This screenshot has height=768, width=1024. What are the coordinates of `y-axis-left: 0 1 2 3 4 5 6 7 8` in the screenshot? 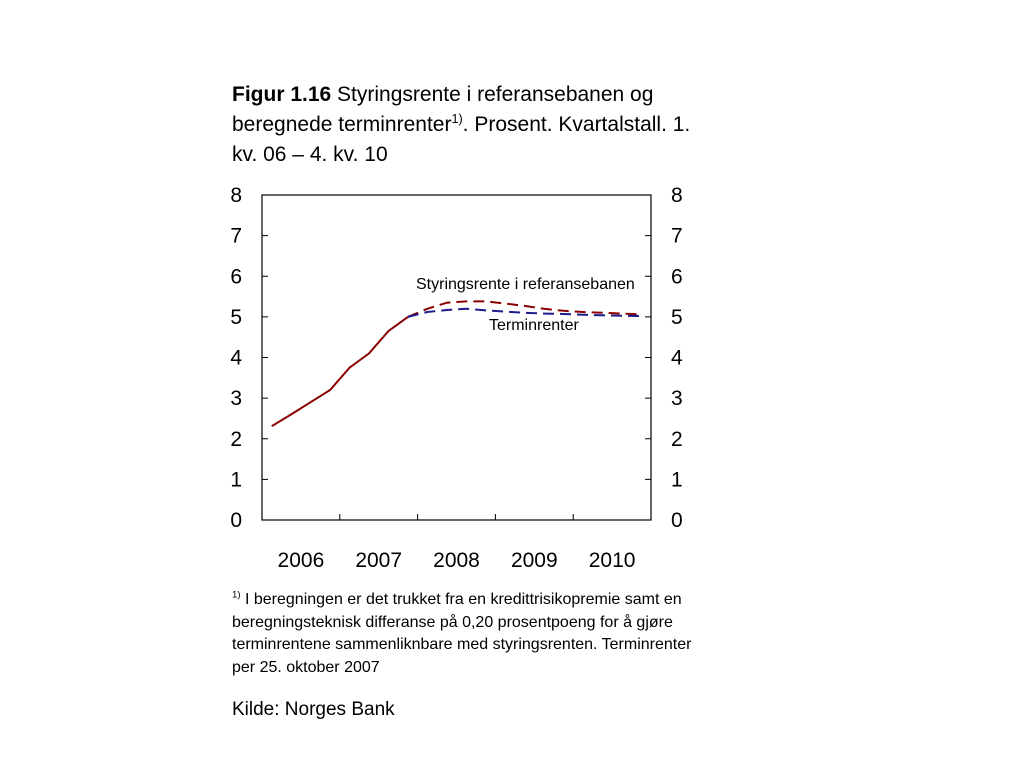 It's located at (249, 358).